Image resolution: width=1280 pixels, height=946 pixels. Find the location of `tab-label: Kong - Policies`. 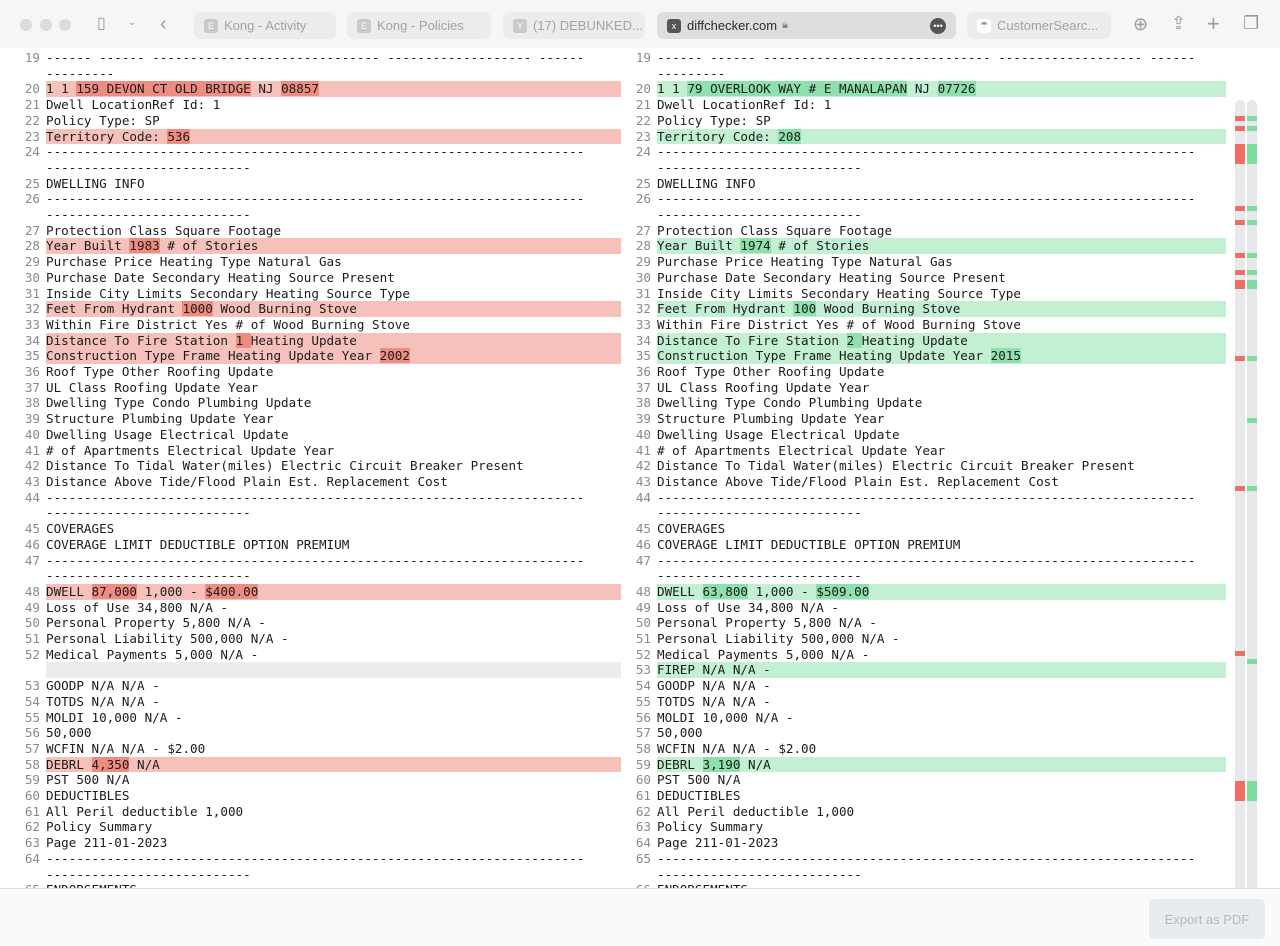

tab-label: Kong - Policies is located at coordinates (420, 25).